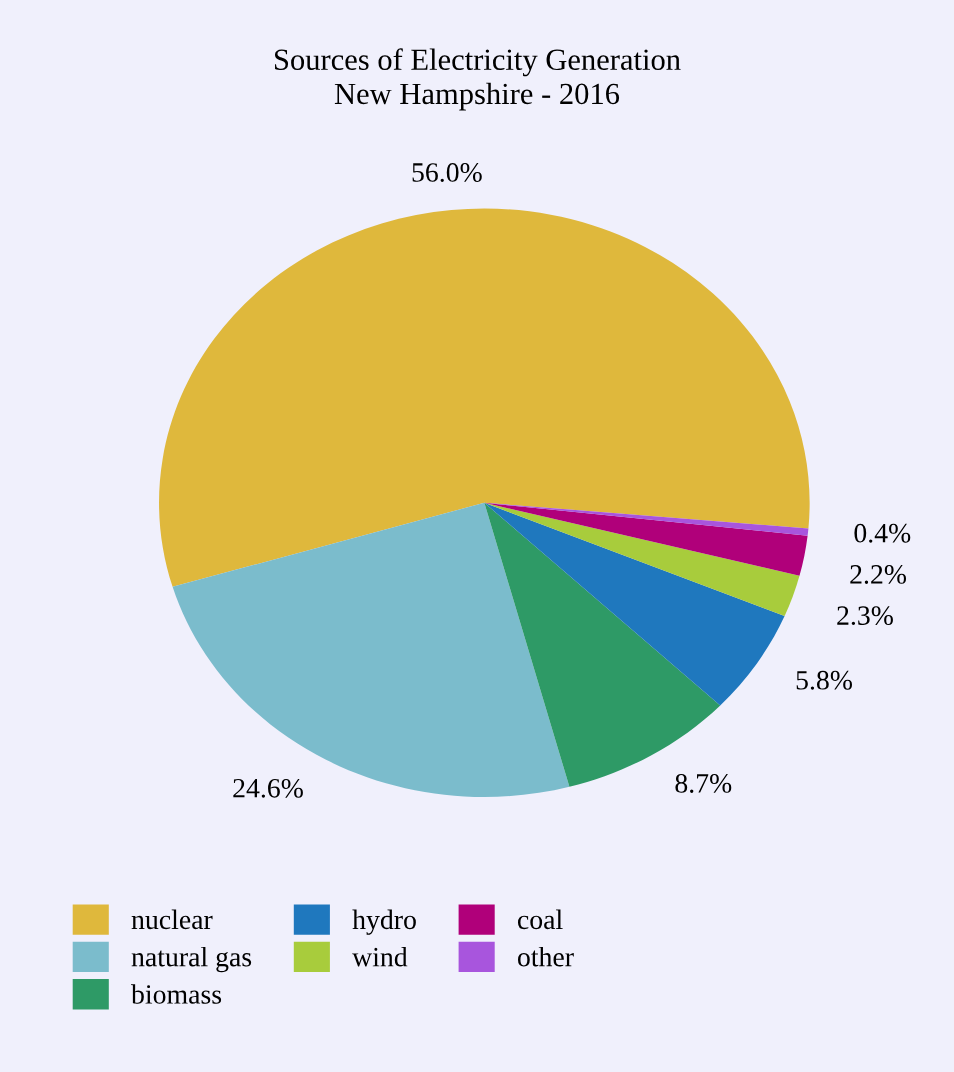 This screenshot has height=1072, width=954. I want to click on data-label: 56.0%, so click(447, 172).